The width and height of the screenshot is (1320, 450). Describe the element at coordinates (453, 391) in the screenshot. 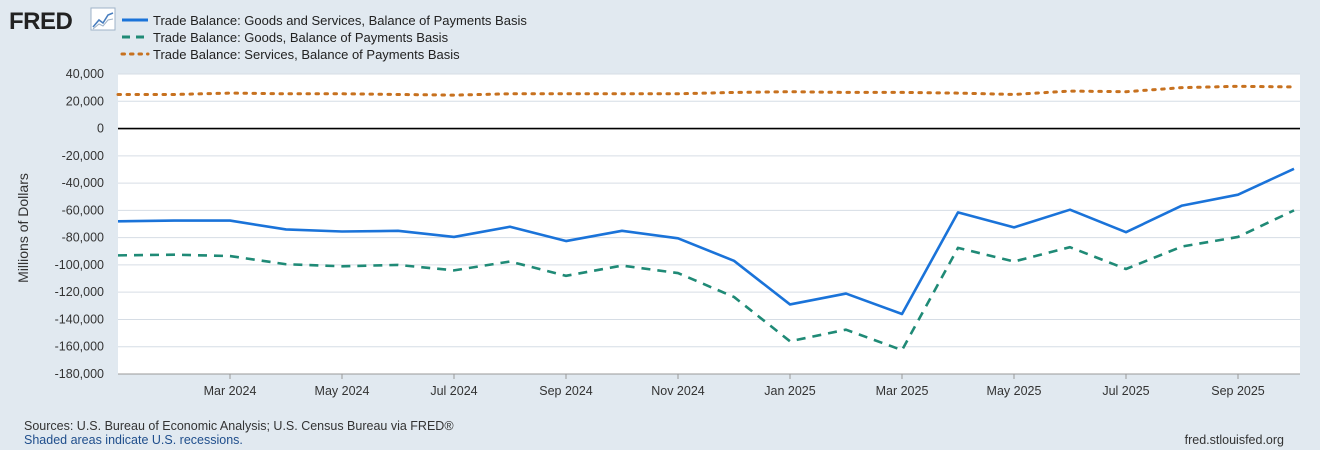

I see `x-tick-label: Jul 2024` at that location.